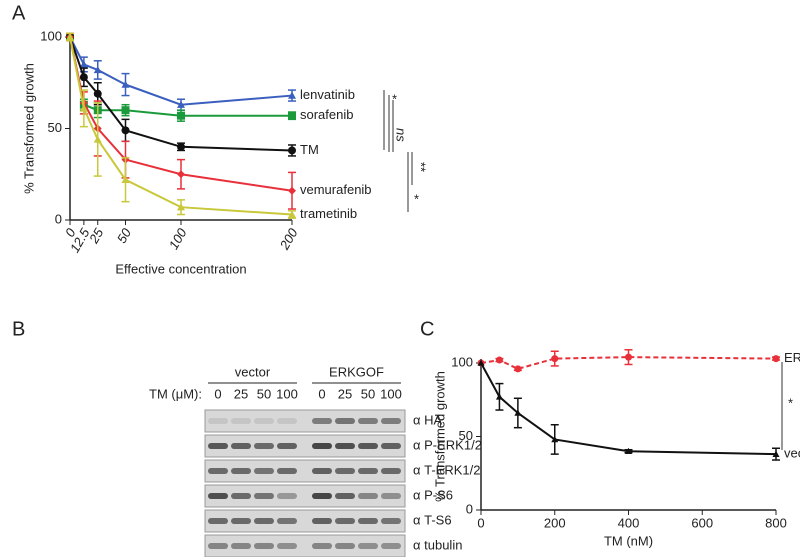 The image size is (800, 557). What do you see at coordinates (776, 522) in the screenshot?
I see `x-tick-label: 800` at bounding box center [776, 522].